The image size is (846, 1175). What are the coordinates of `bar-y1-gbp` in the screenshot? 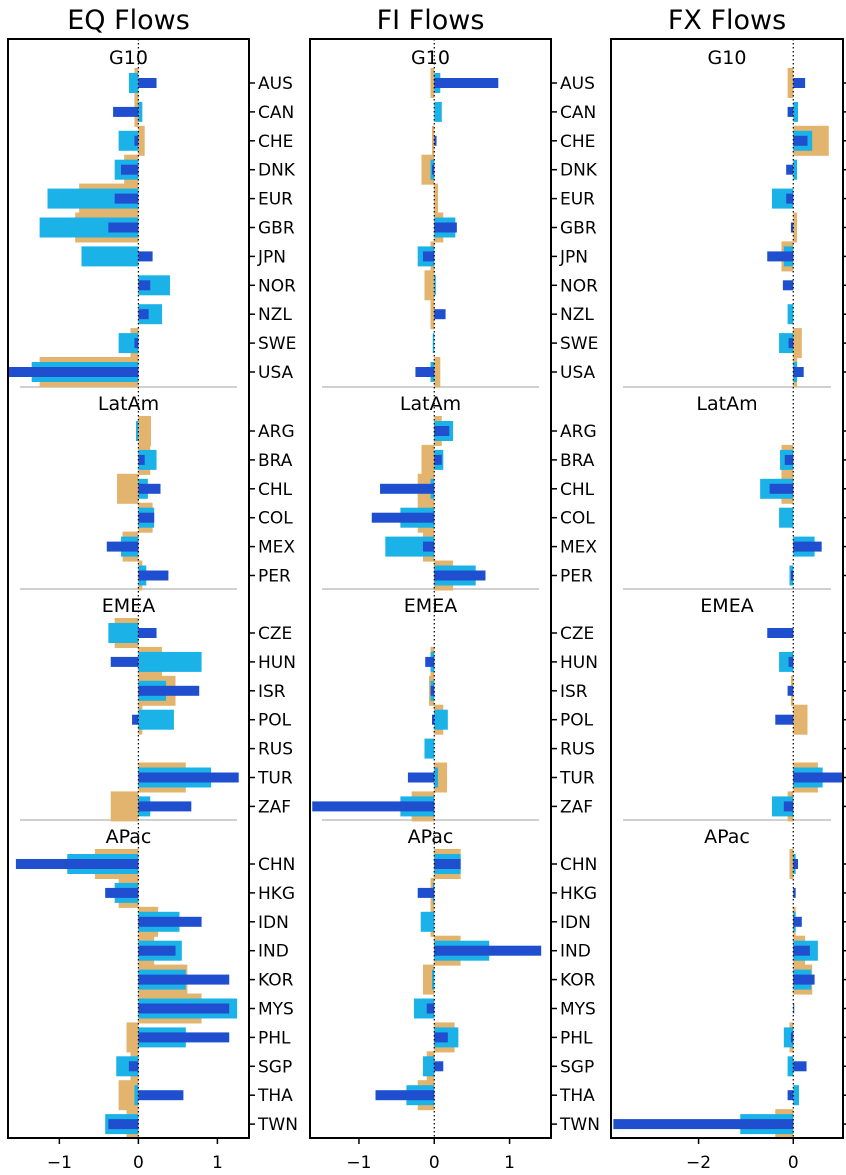 It's located at (795, 227).